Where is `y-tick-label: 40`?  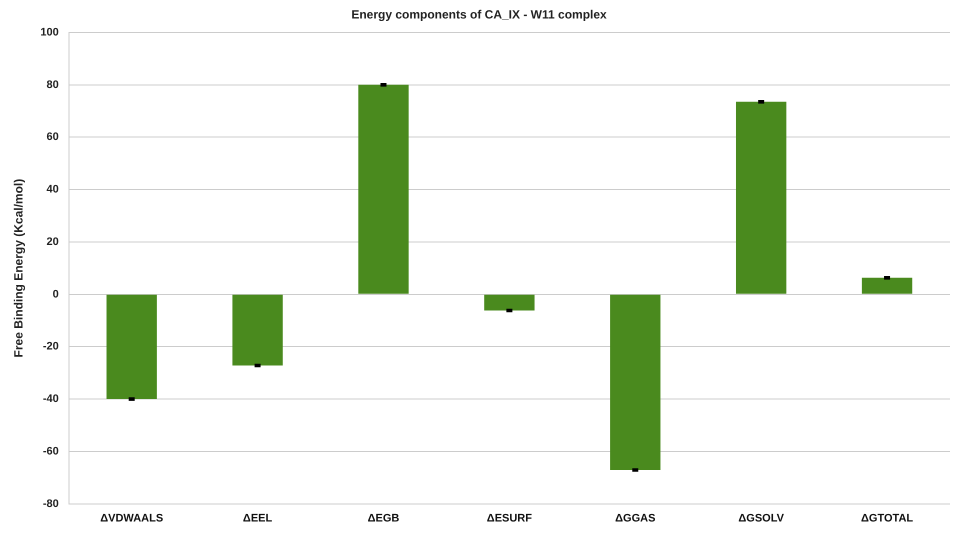 y-tick-label: 40 is located at coordinates (52, 190).